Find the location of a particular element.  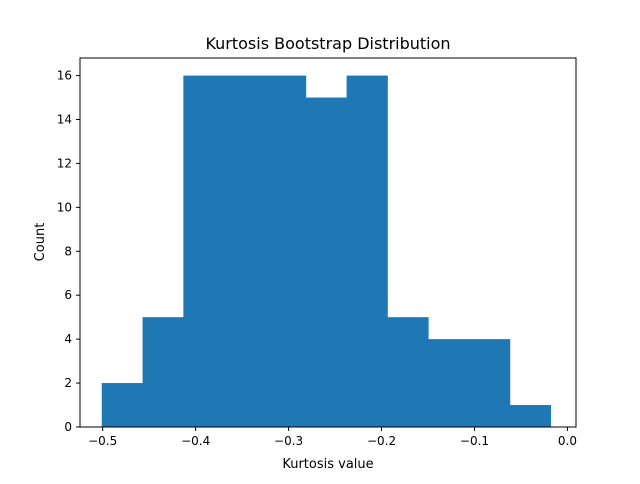

y-tick-label: 16 is located at coordinates (64, 76).